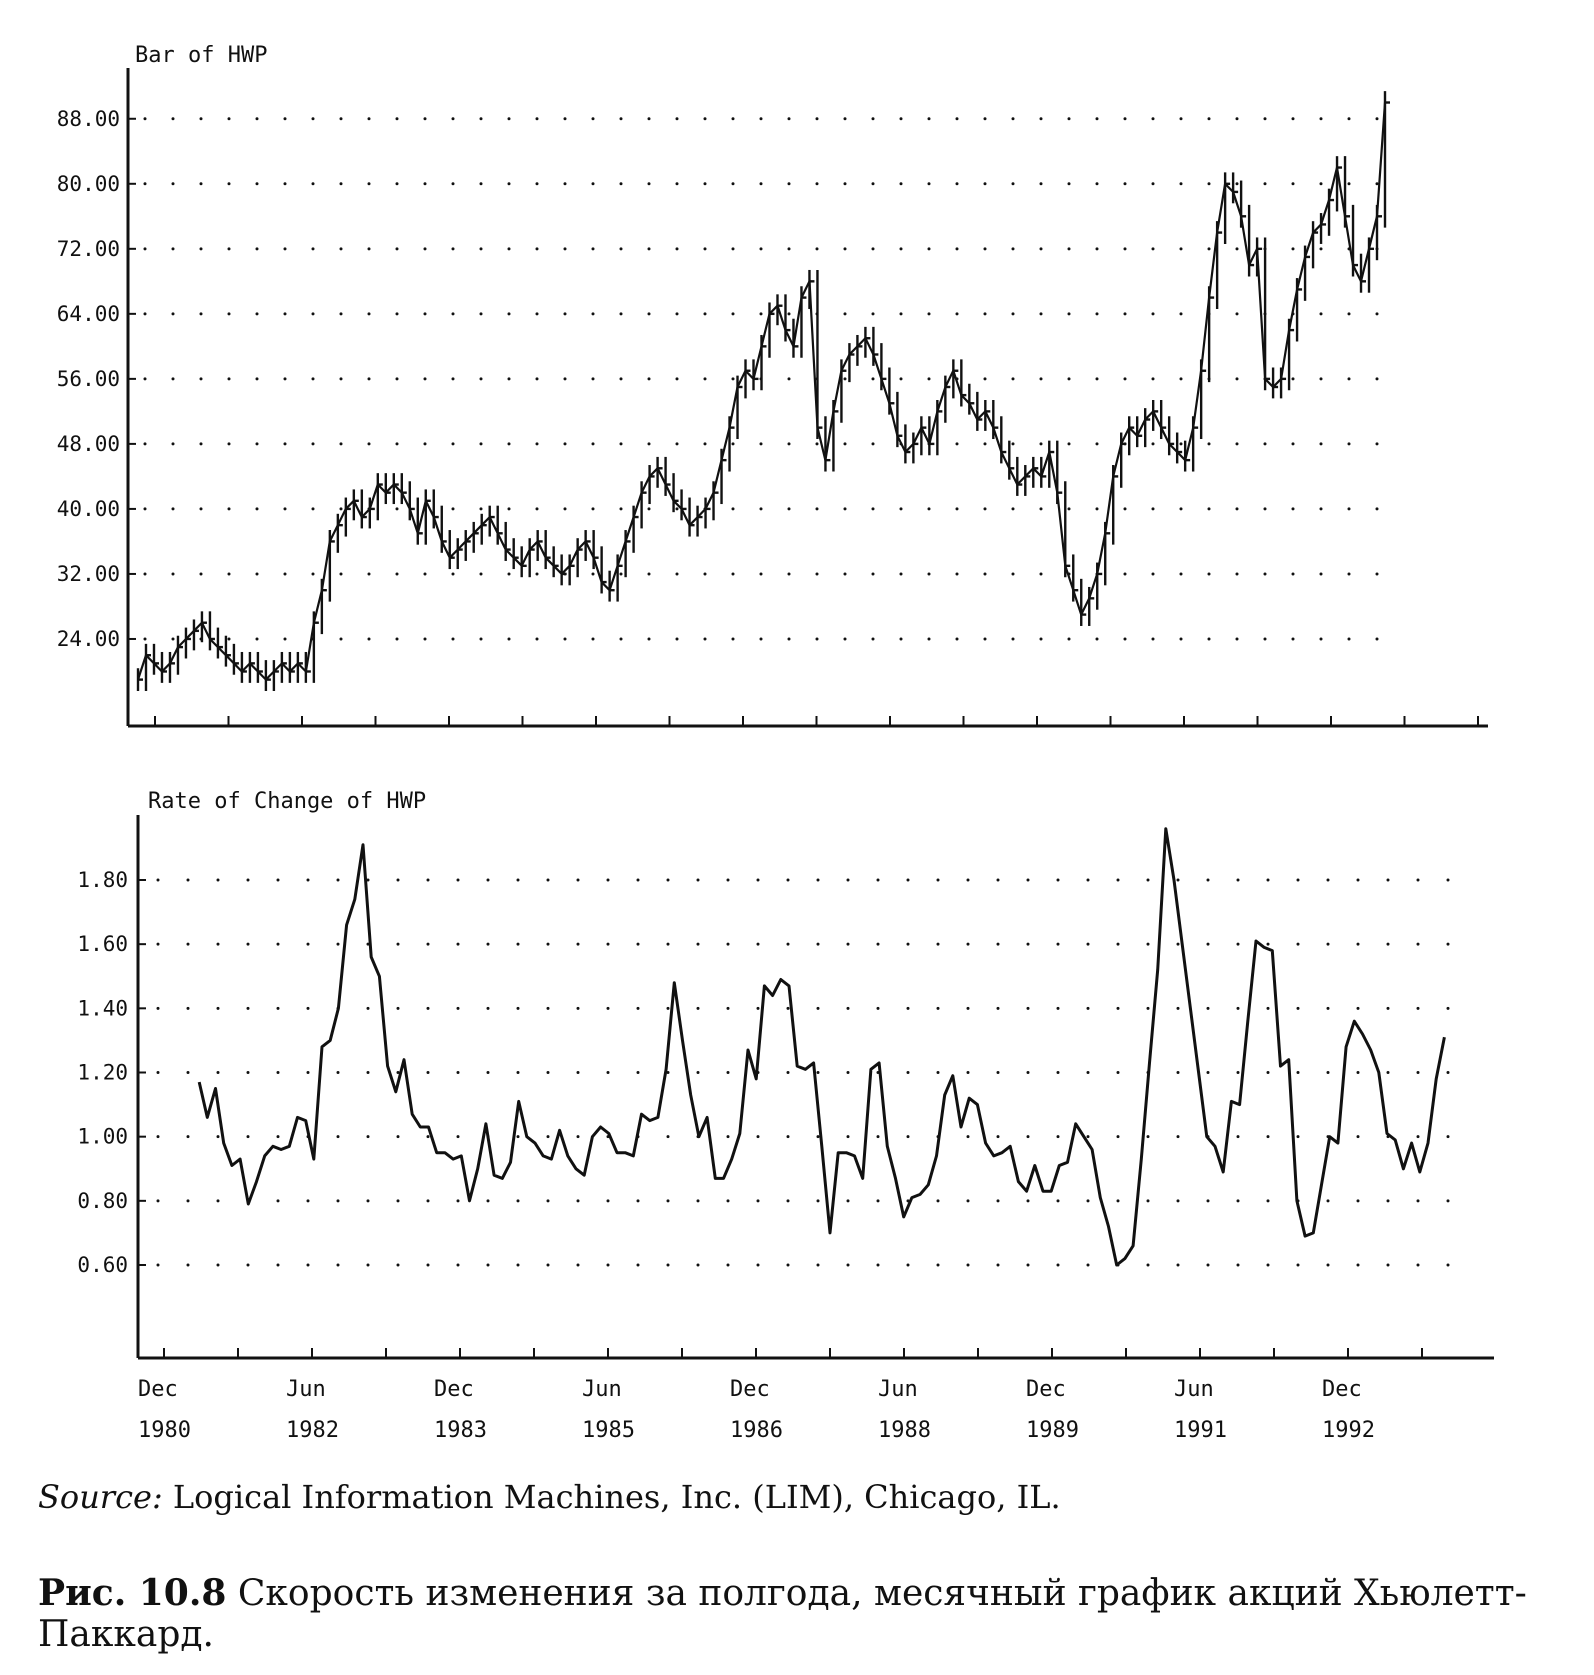 The height and width of the screenshot is (1675, 1594). I want to click on roc-chart-title: Rate of Change of HWP, so click(287, 801).